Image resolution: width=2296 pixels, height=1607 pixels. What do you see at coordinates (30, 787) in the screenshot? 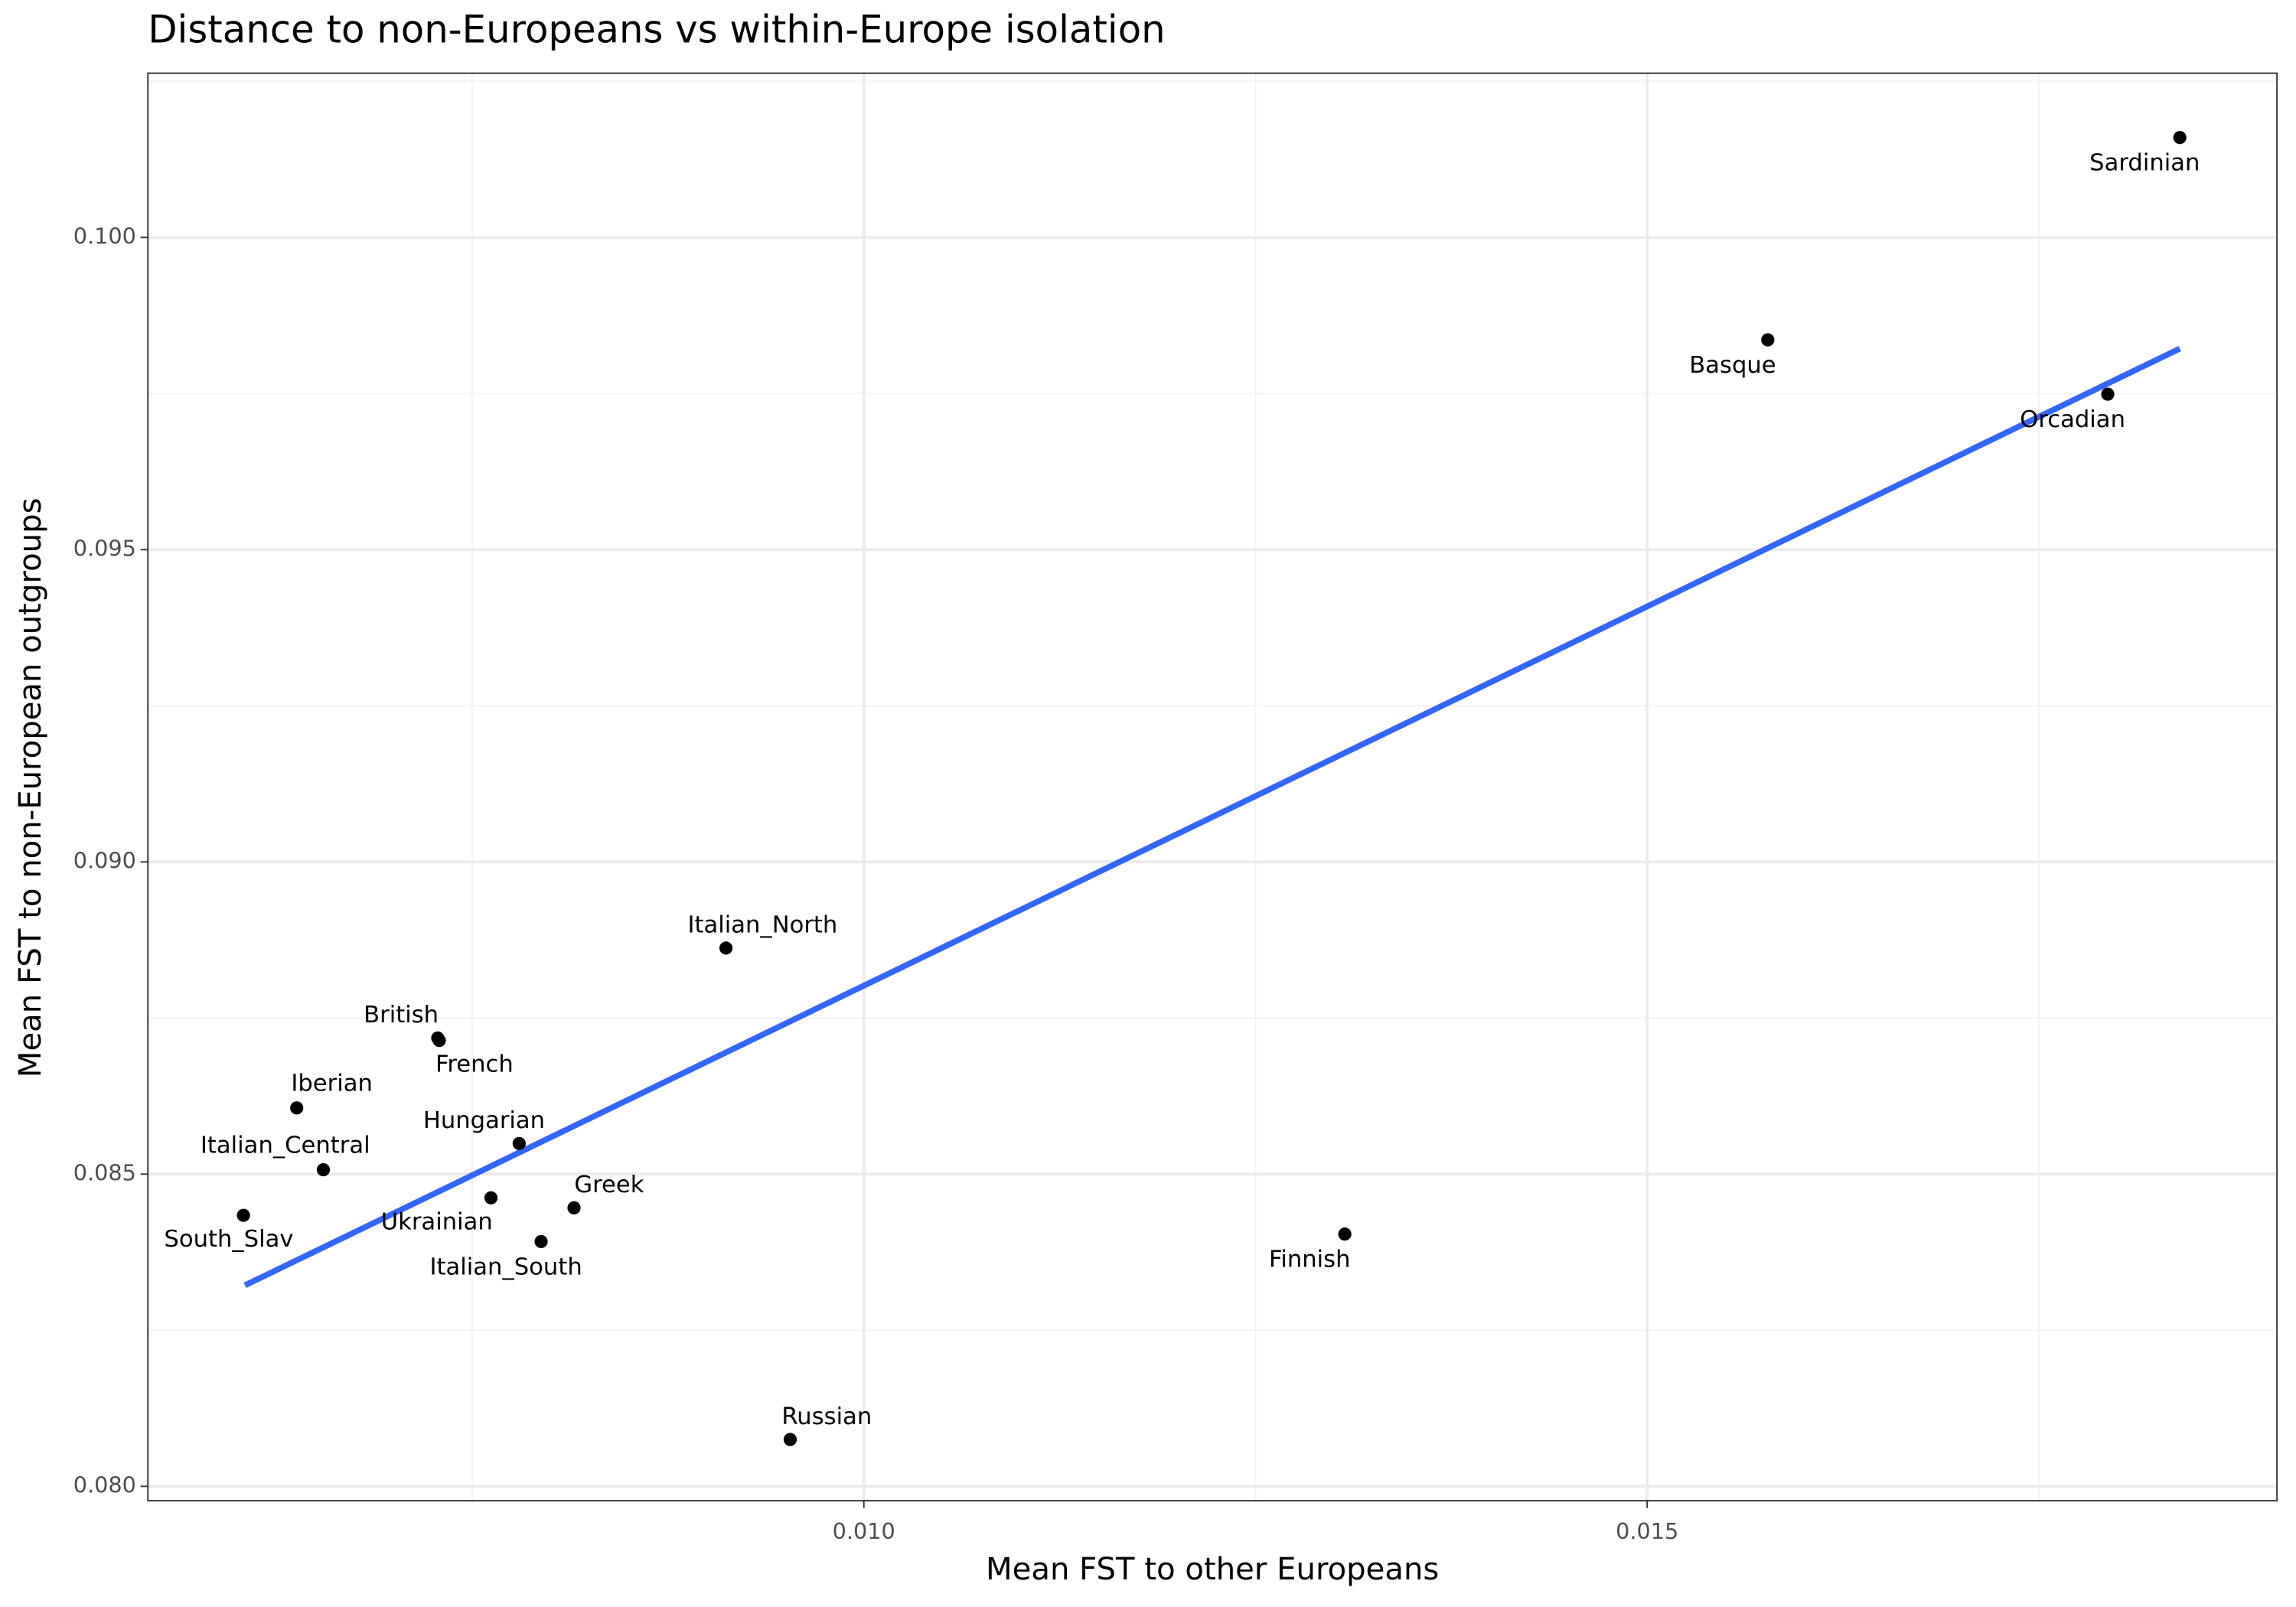
I see `y-axis-title: Mean FST to non-European outgroups` at bounding box center [30, 787].